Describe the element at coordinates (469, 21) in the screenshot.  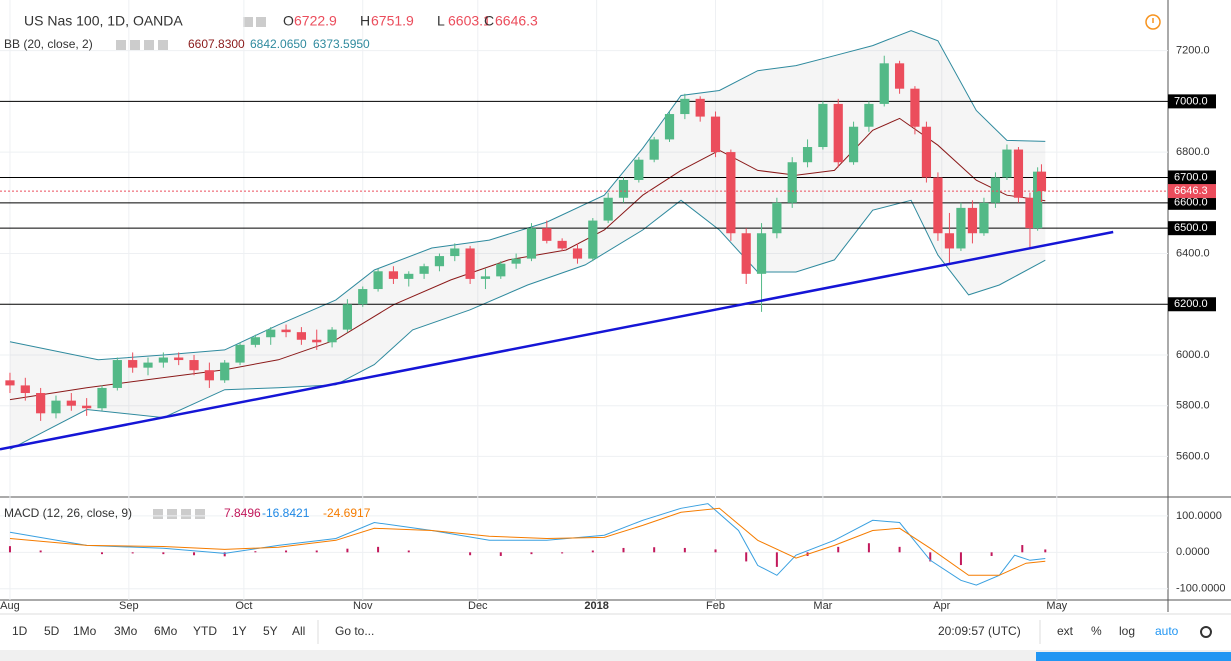
I see `ohlc-value: 6603.1` at that location.